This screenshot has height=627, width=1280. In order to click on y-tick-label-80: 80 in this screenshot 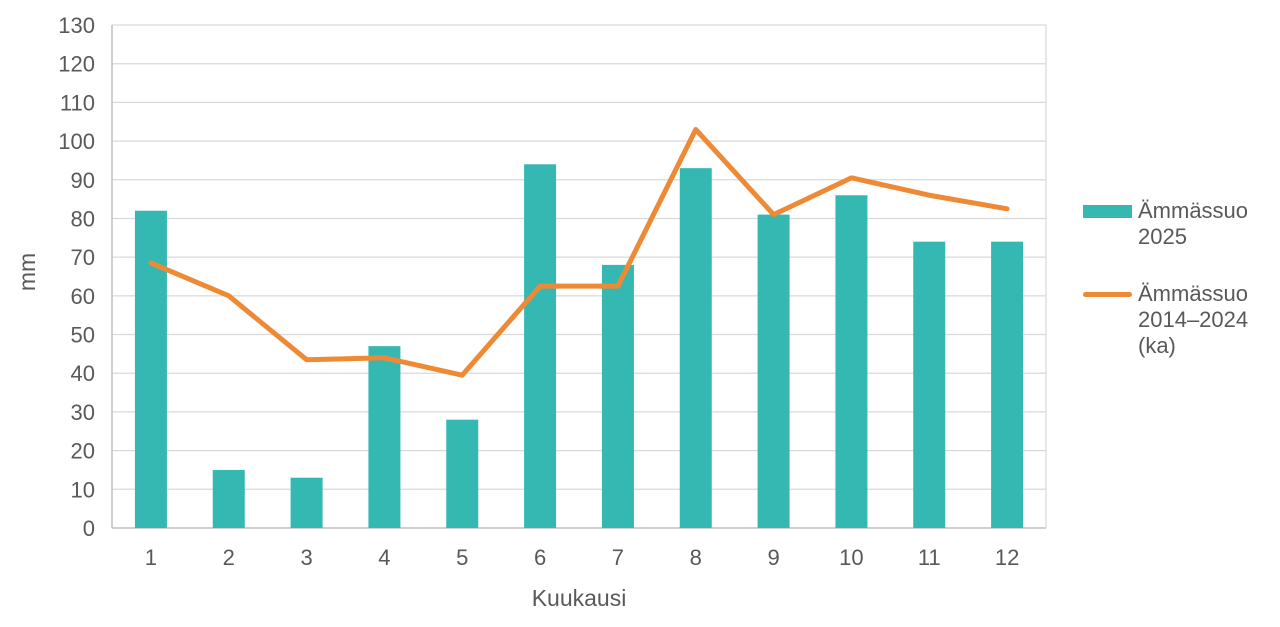, I will do `click(83, 218)`.